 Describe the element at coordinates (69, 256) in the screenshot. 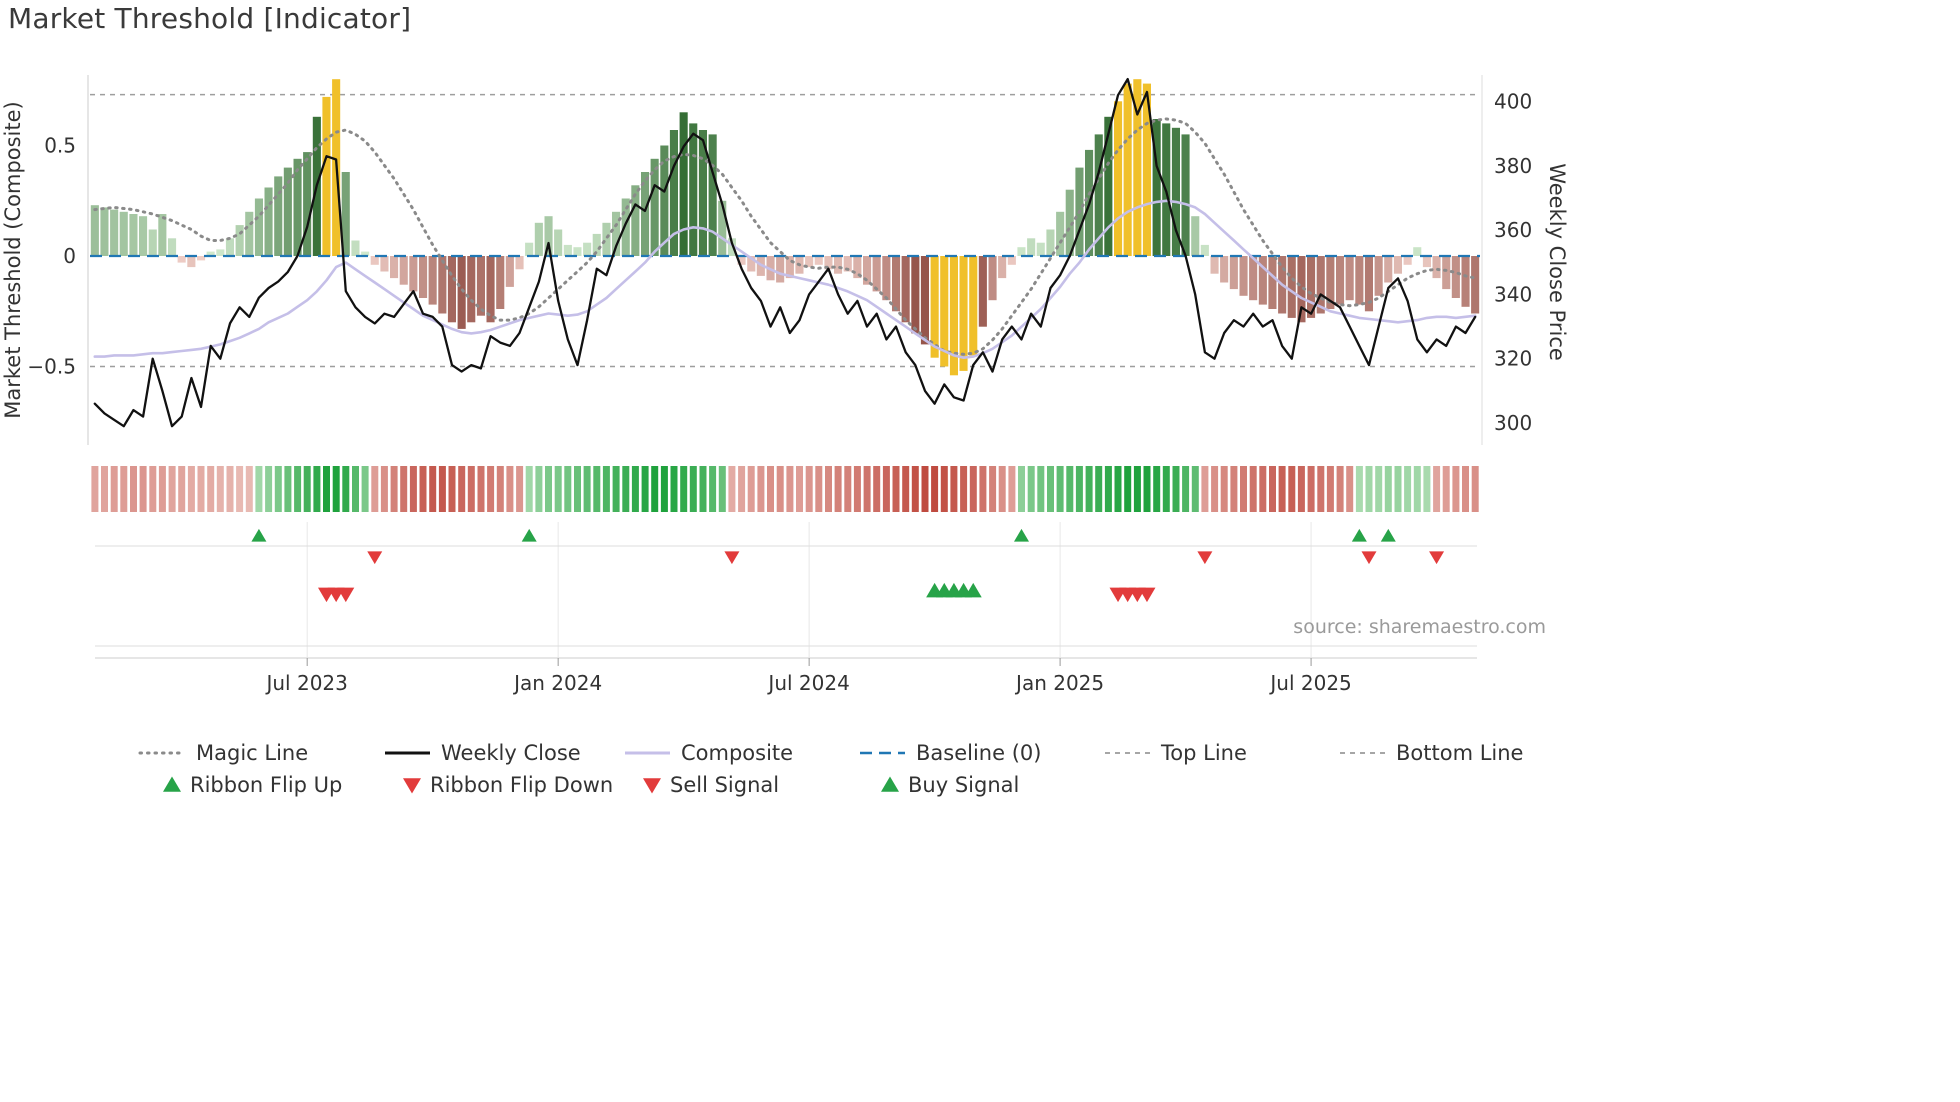

I see `left-axis-tick-label: 0` at that location.